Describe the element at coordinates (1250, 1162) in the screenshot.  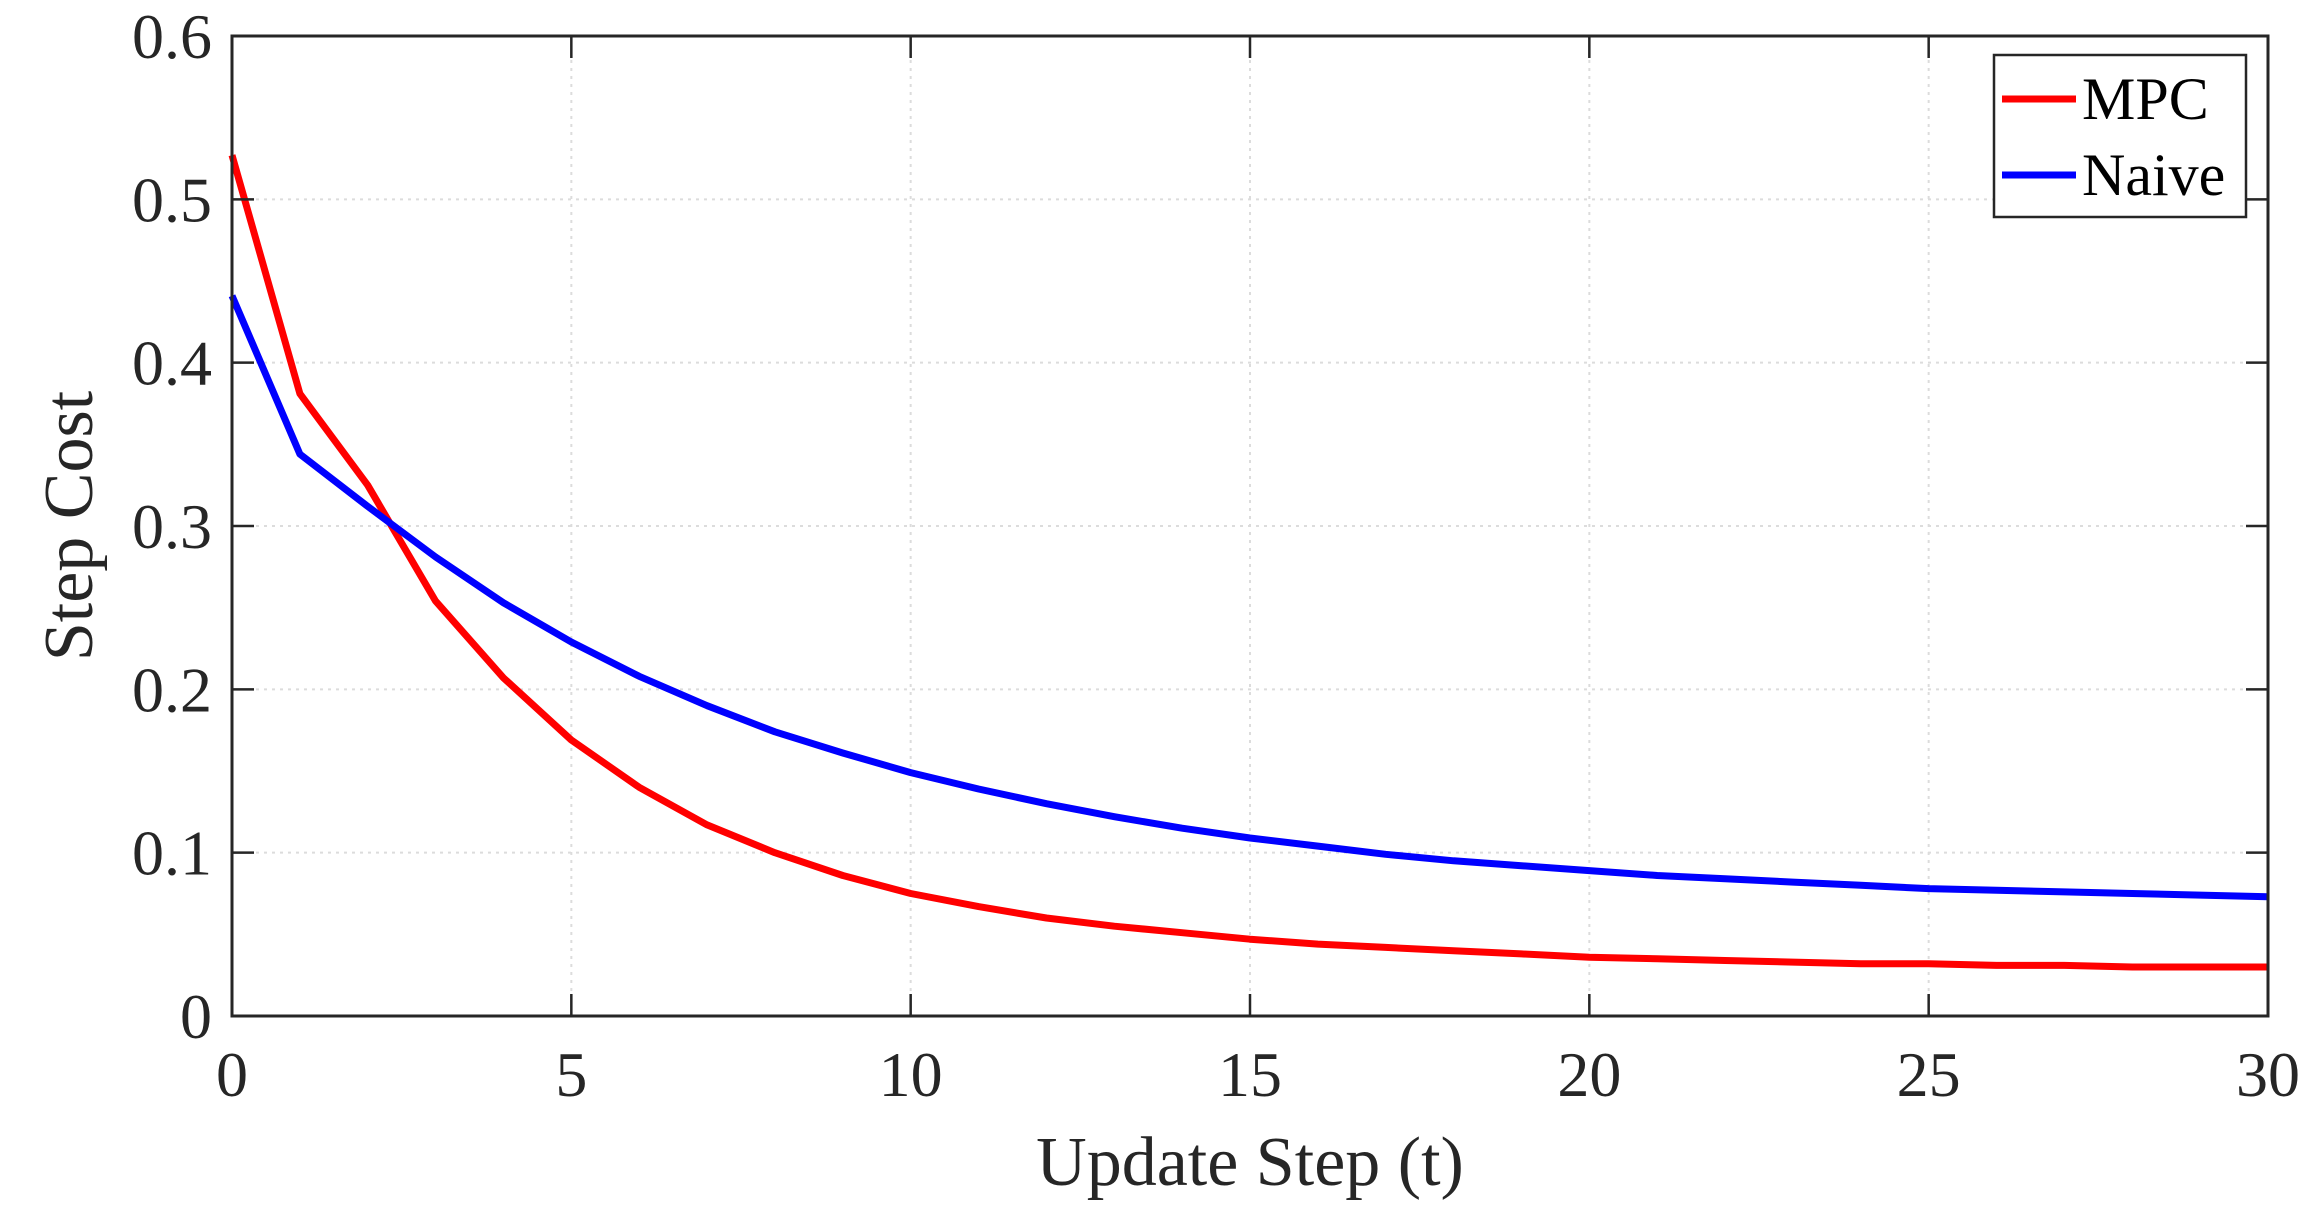
I see `x-axis-label: Update Step (t)` at that location.